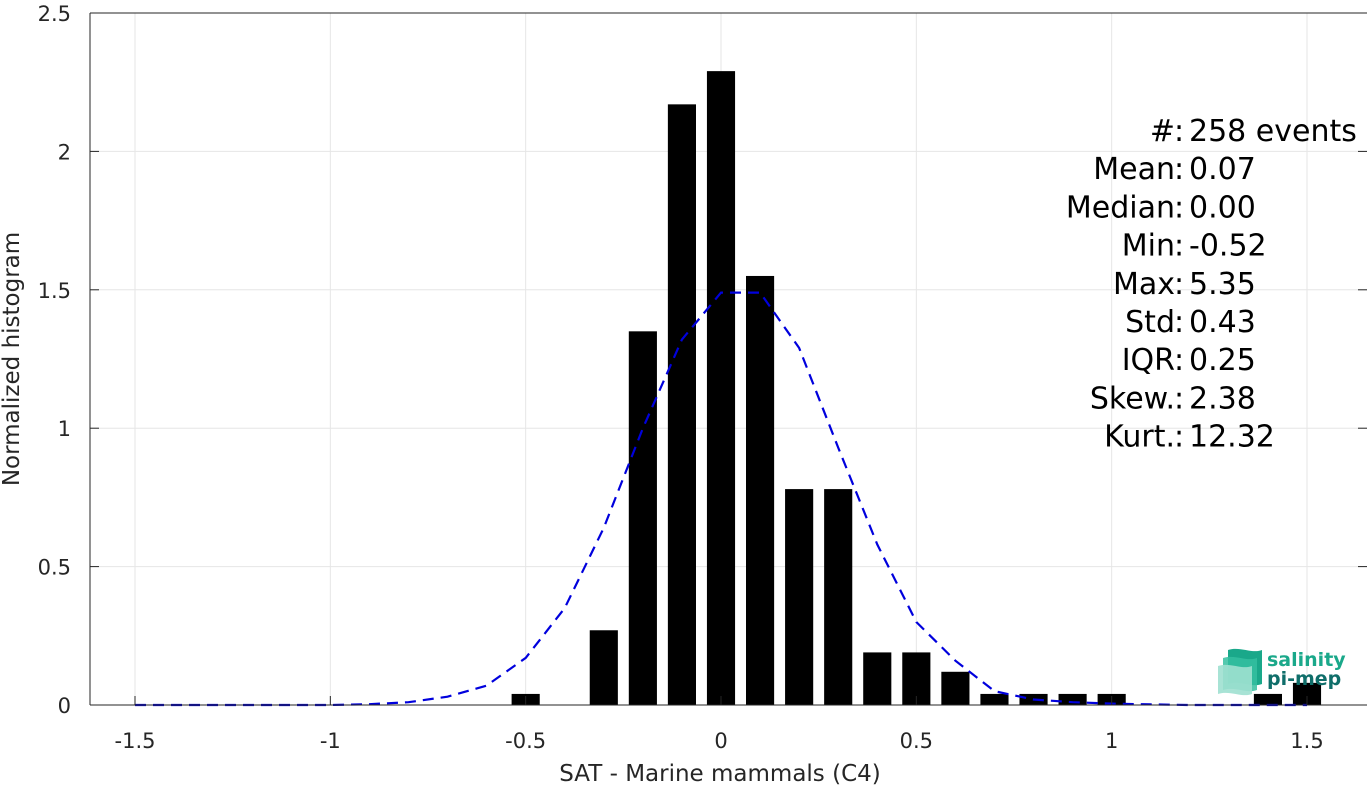 This screenshot has height=785, width=1367. What do you see at coordinates (1179, 437) in the screenshot?
I see `stat-colon-8: :` at bounding box center [1179, 437].